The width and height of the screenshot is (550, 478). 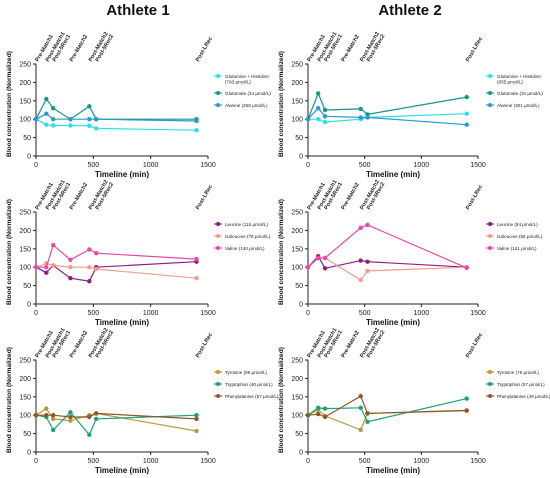 What do you see at coordinates (351, 344) in the screenshot?
I see `chart-6-phase-label: Pre-Match2` at bounding box center [351, 344].